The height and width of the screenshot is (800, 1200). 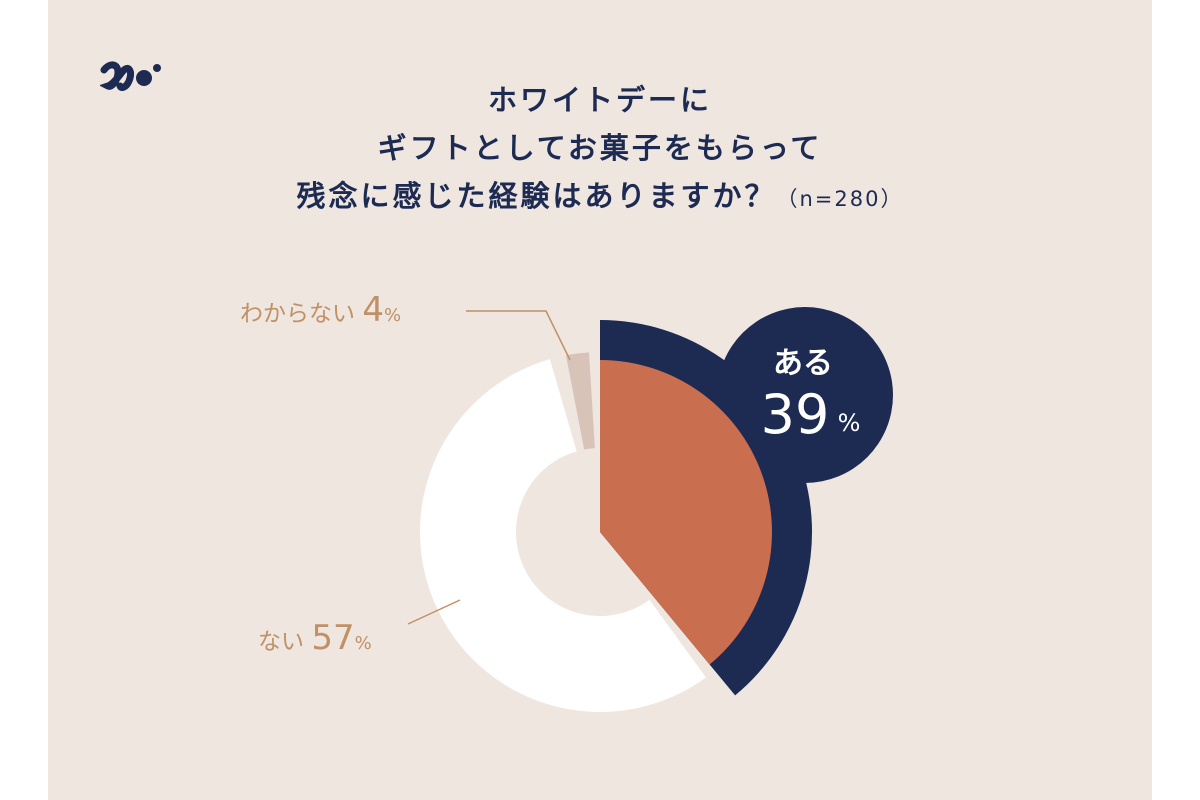 I want to click on title-line-3-text: 残念に感じた経験はありますか？, so click(x=536, y=196).